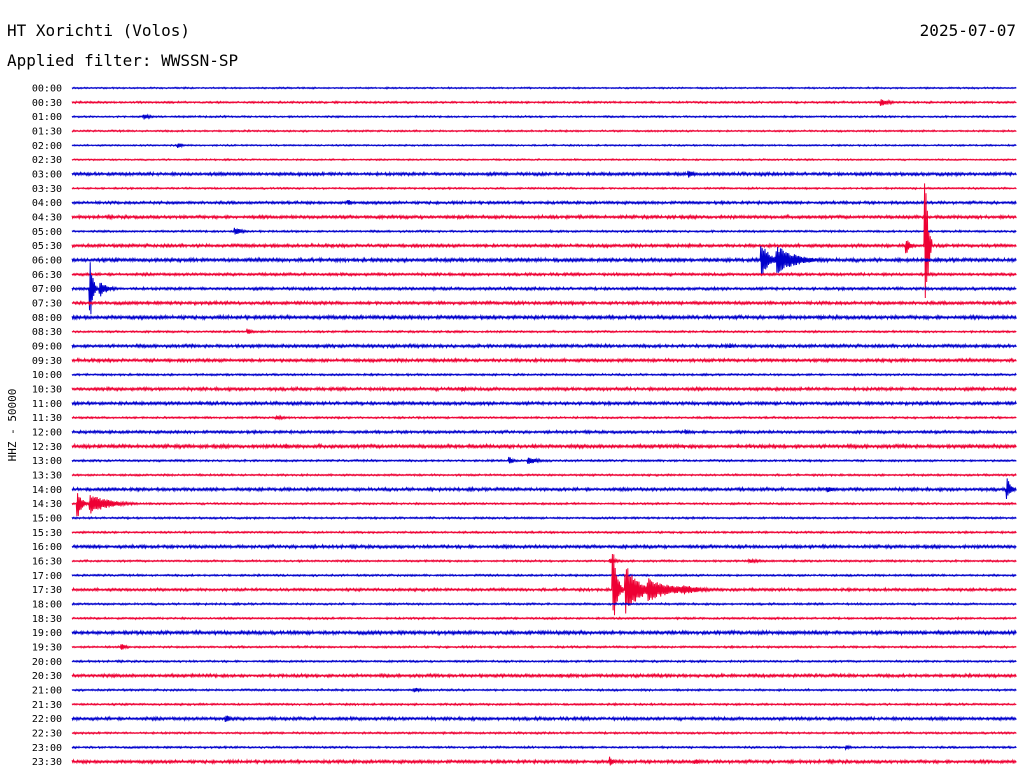 Image resolution: width=1024 pixels, height=780 pixels. What do you see at coordinates (47, 260) in the screenshot?
I see `row-label: 06:00` at bounding box center [47, 260].